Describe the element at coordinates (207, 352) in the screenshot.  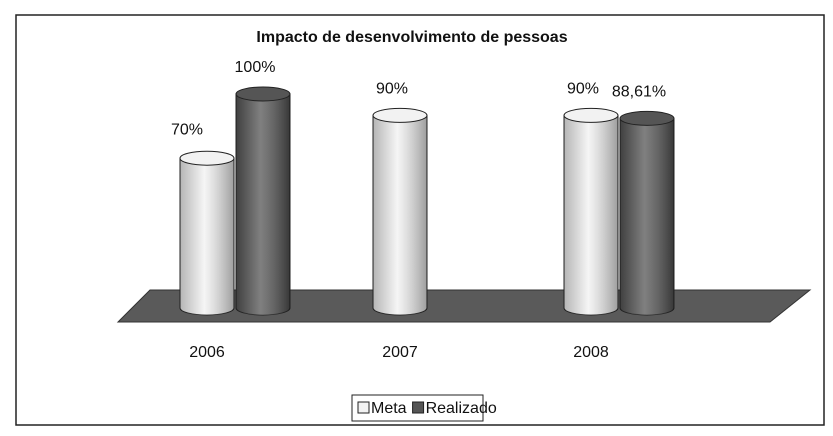
I see `x-tick-label: 2006` at that location.